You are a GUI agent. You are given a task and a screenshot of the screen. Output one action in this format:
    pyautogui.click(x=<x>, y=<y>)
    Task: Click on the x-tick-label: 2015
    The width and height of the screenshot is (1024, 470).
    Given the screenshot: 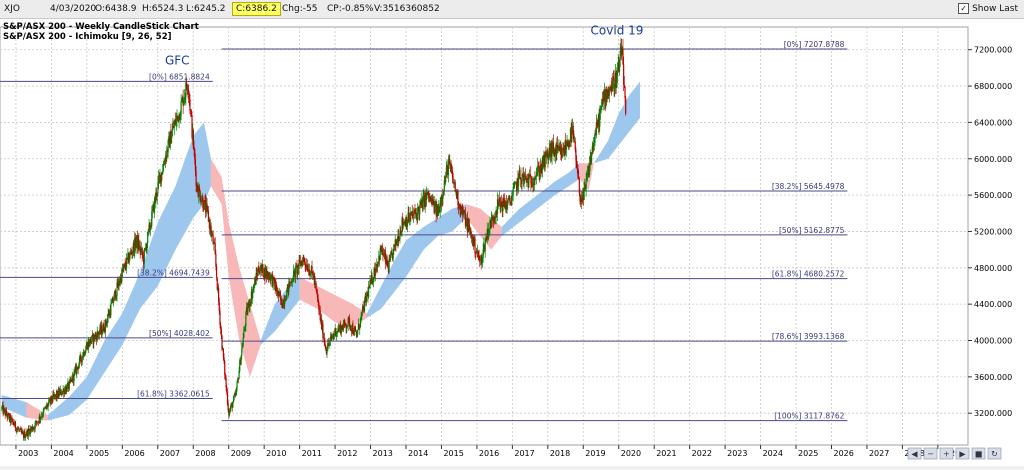 What is the action you would take?
    pyautogui.click(x=453, y=453)
    